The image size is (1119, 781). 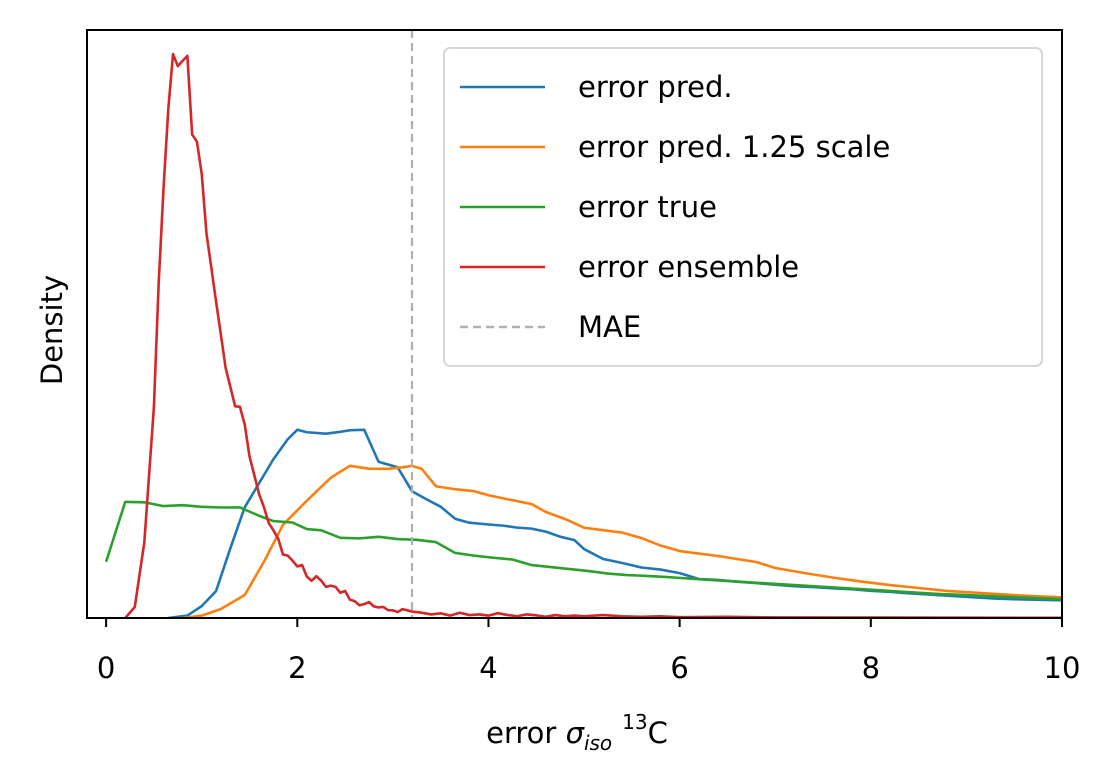 What do you see at coordinates (52, 330) in the screenshot?
I see `y-axis-label: Density` at bounding box center [52, 330].